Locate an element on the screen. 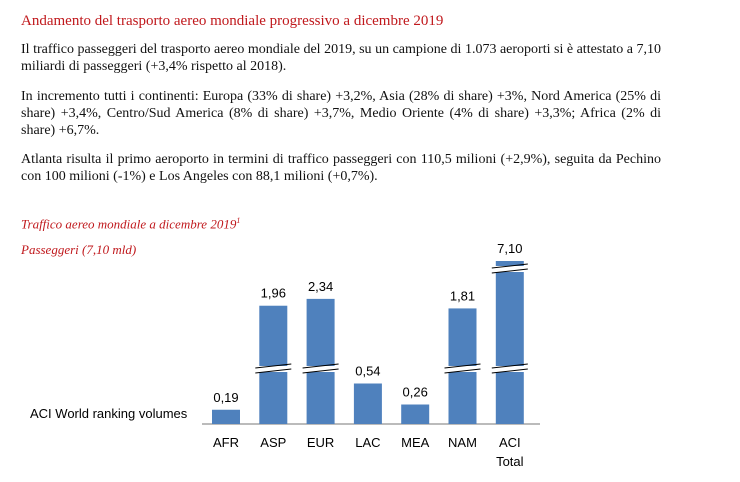  chart-subtitle: Passeggeri (7,10 mld) is located at coordinates (79, 249).